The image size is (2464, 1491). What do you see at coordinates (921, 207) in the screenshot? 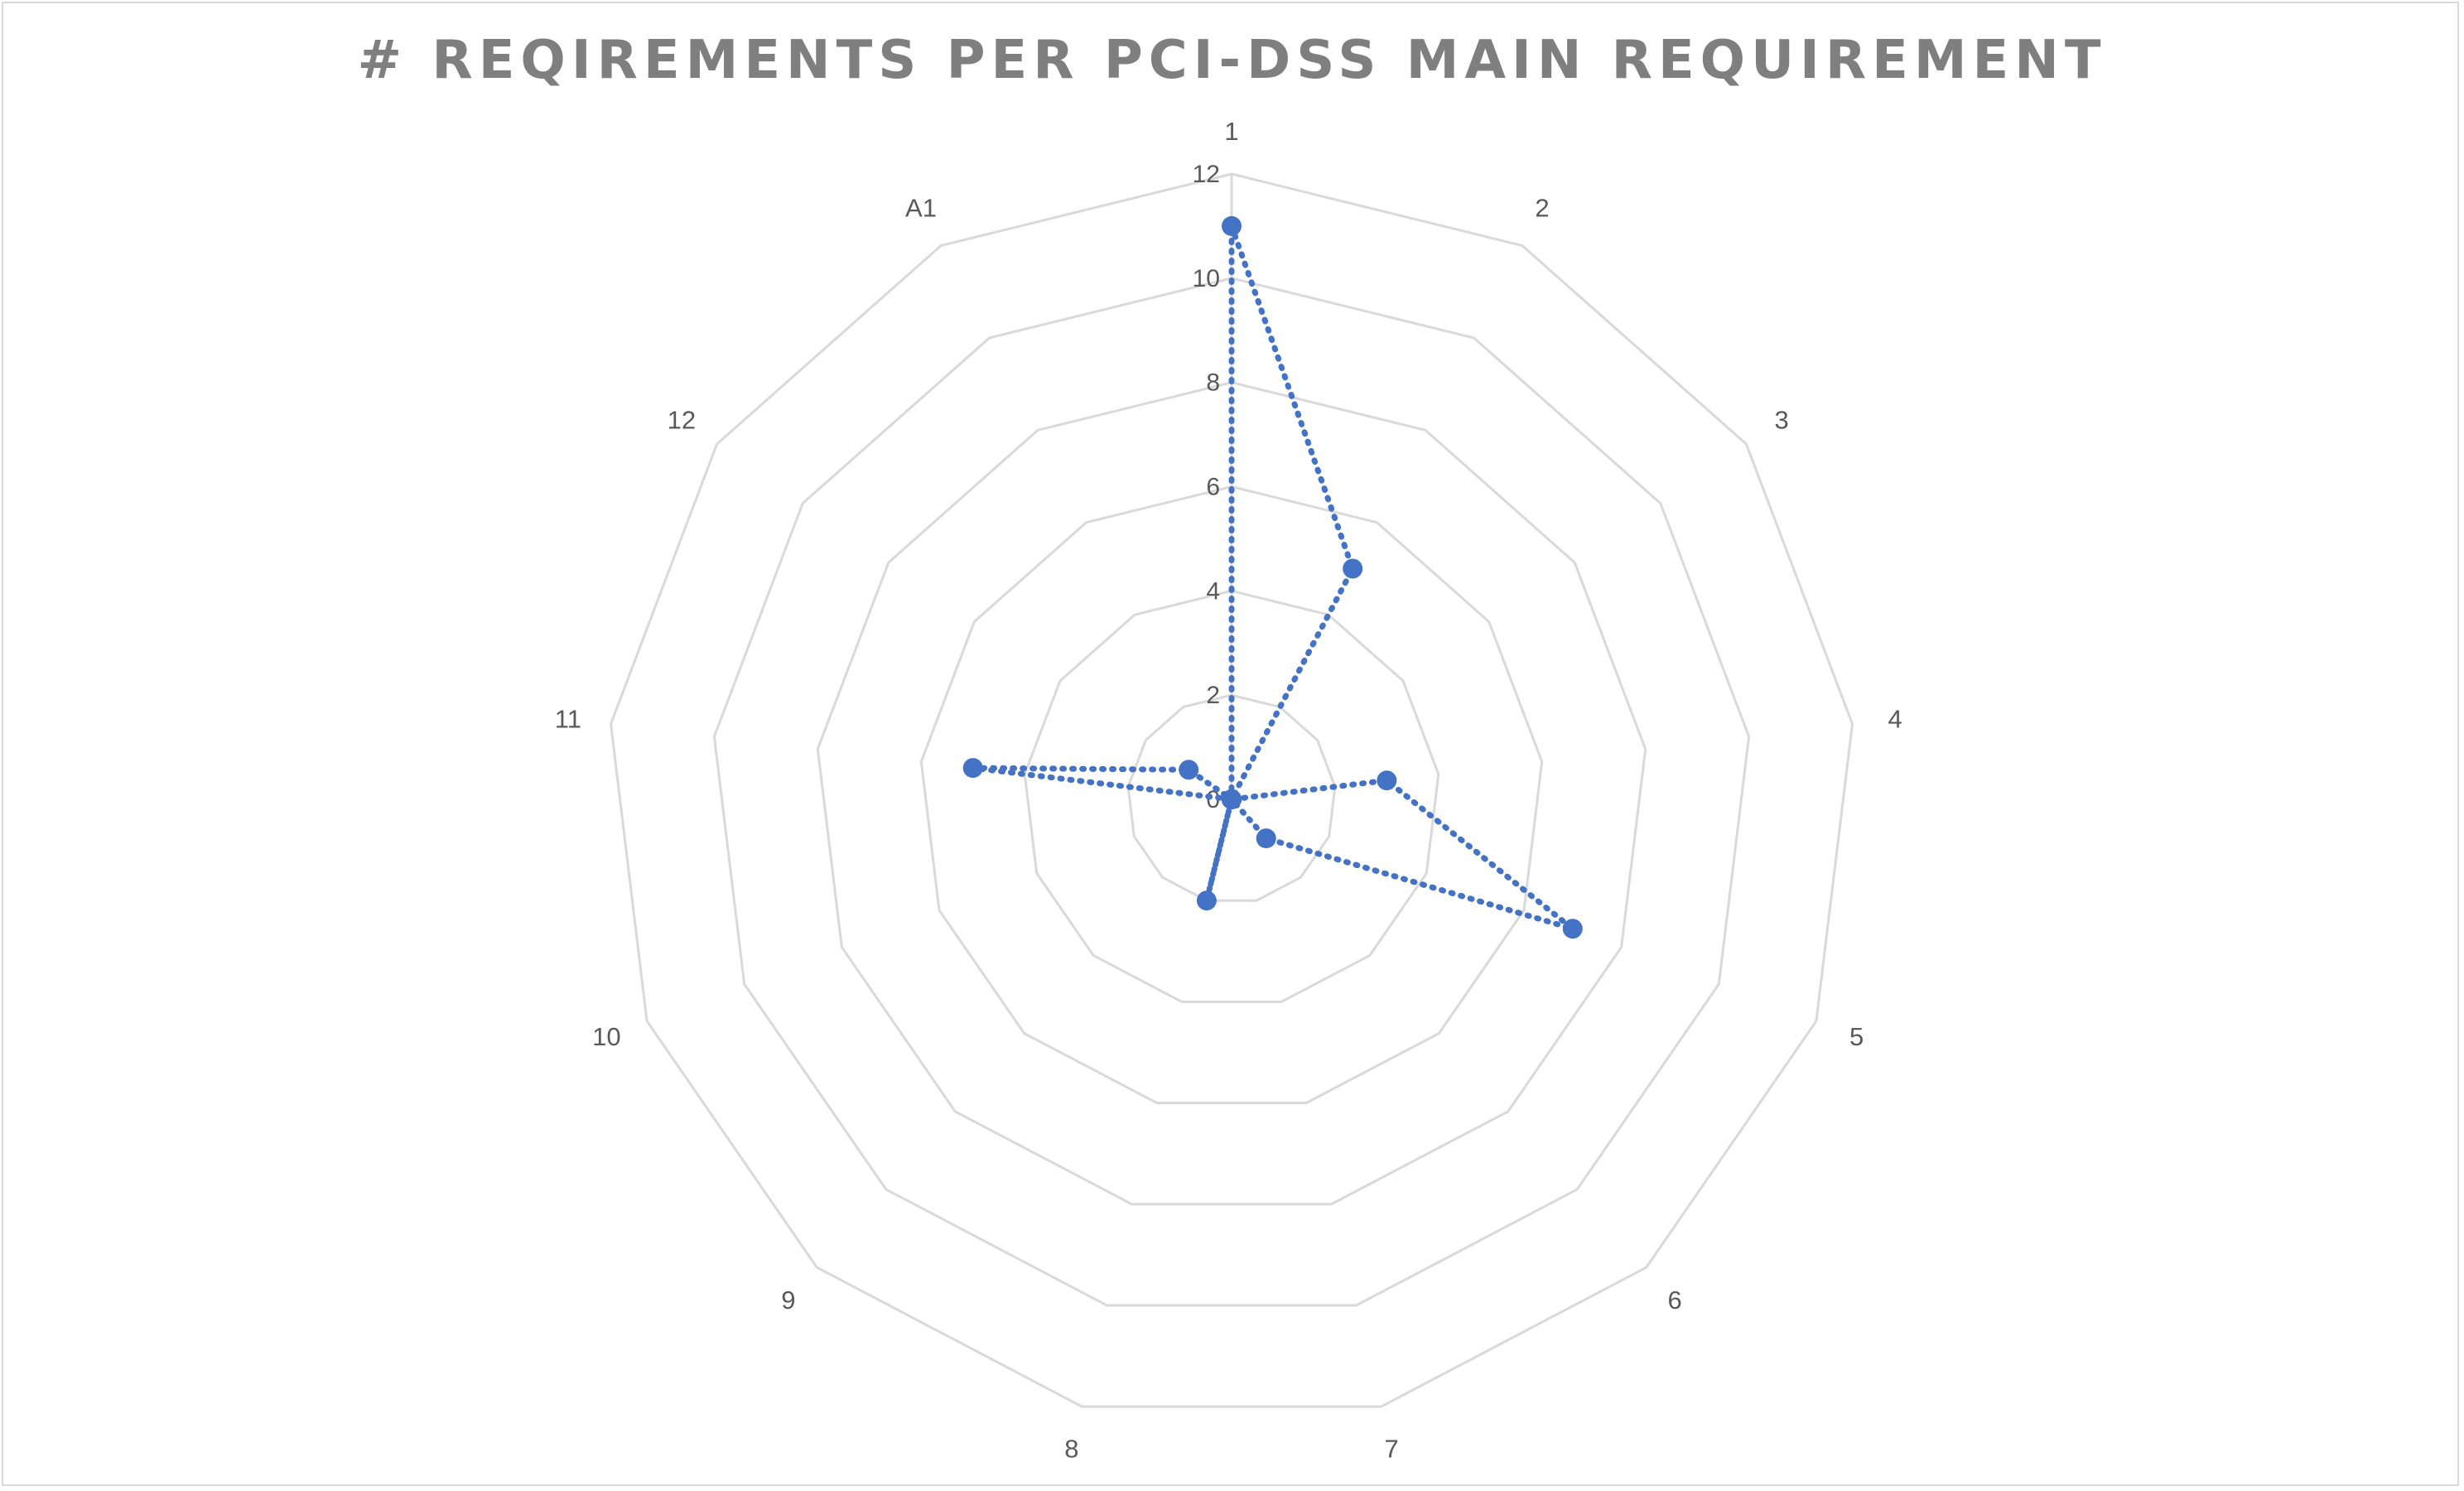
I see `category-label-A1: A1` at bounding box center [921, 207].